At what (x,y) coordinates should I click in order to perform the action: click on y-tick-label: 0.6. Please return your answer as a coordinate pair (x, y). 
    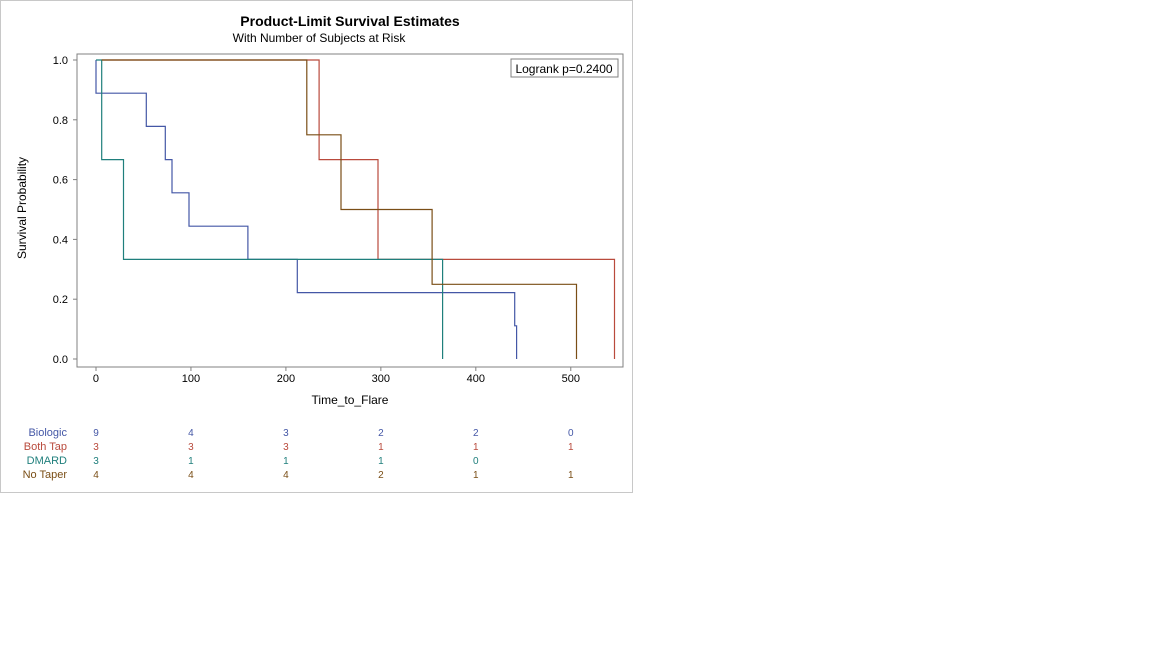
    Looking at the image, I should click on (60, 181).